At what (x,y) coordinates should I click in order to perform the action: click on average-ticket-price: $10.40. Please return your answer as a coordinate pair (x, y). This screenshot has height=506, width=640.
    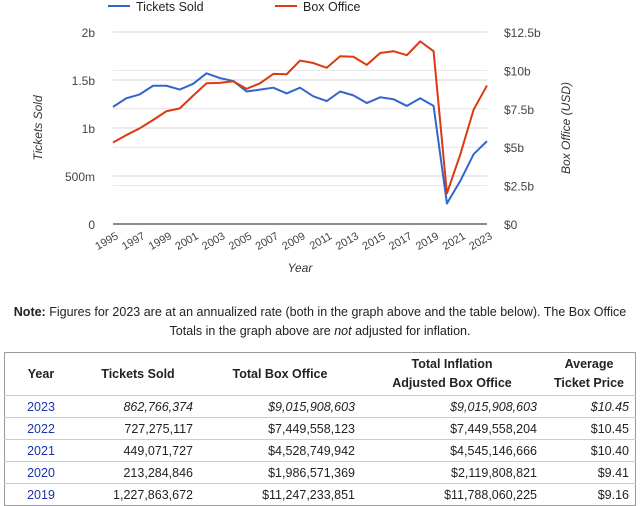
    Looking at the image, I should click on (589, 450).